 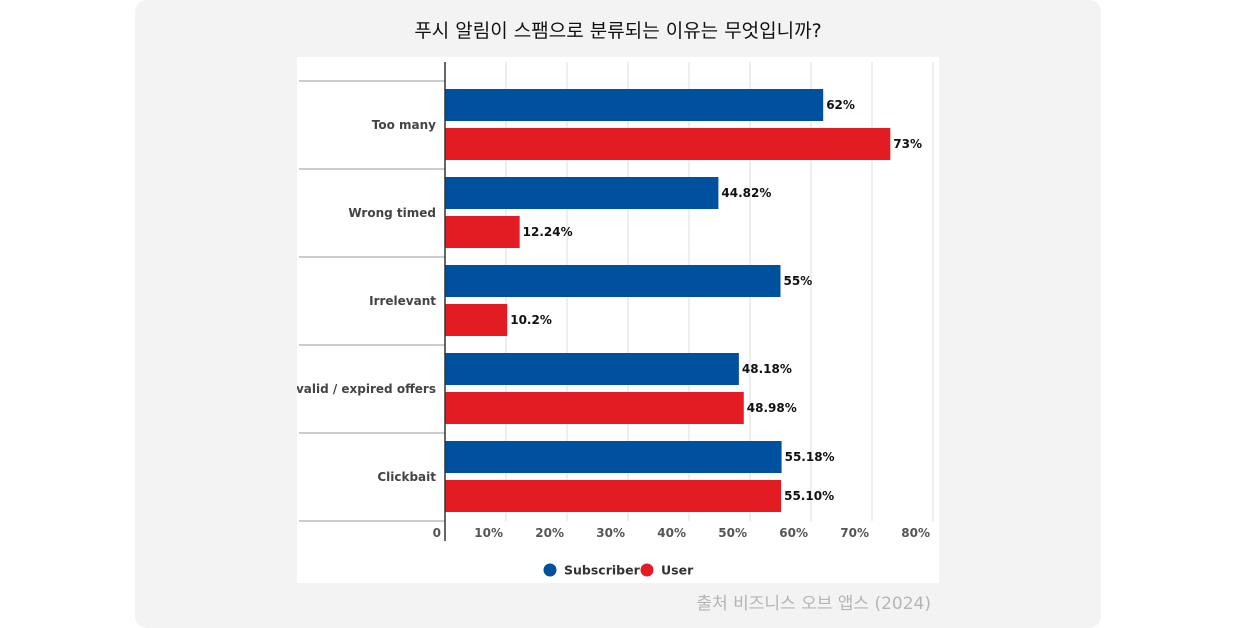 I want to click on category-label: Wrong timed, so click(x=392, y=213).